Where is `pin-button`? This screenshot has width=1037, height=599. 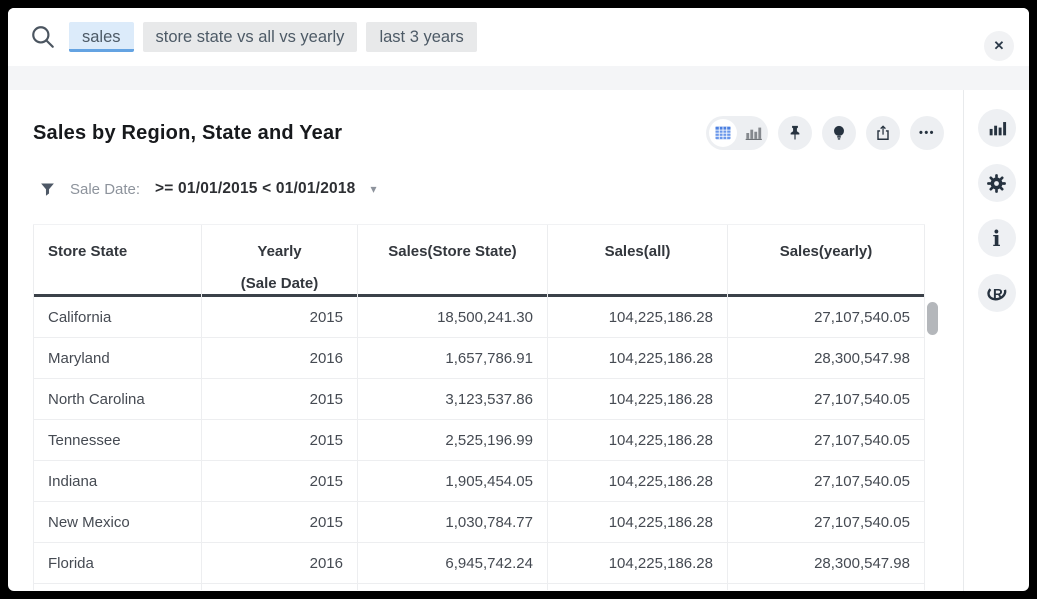
pin-button is located at coordinates (795, 133).